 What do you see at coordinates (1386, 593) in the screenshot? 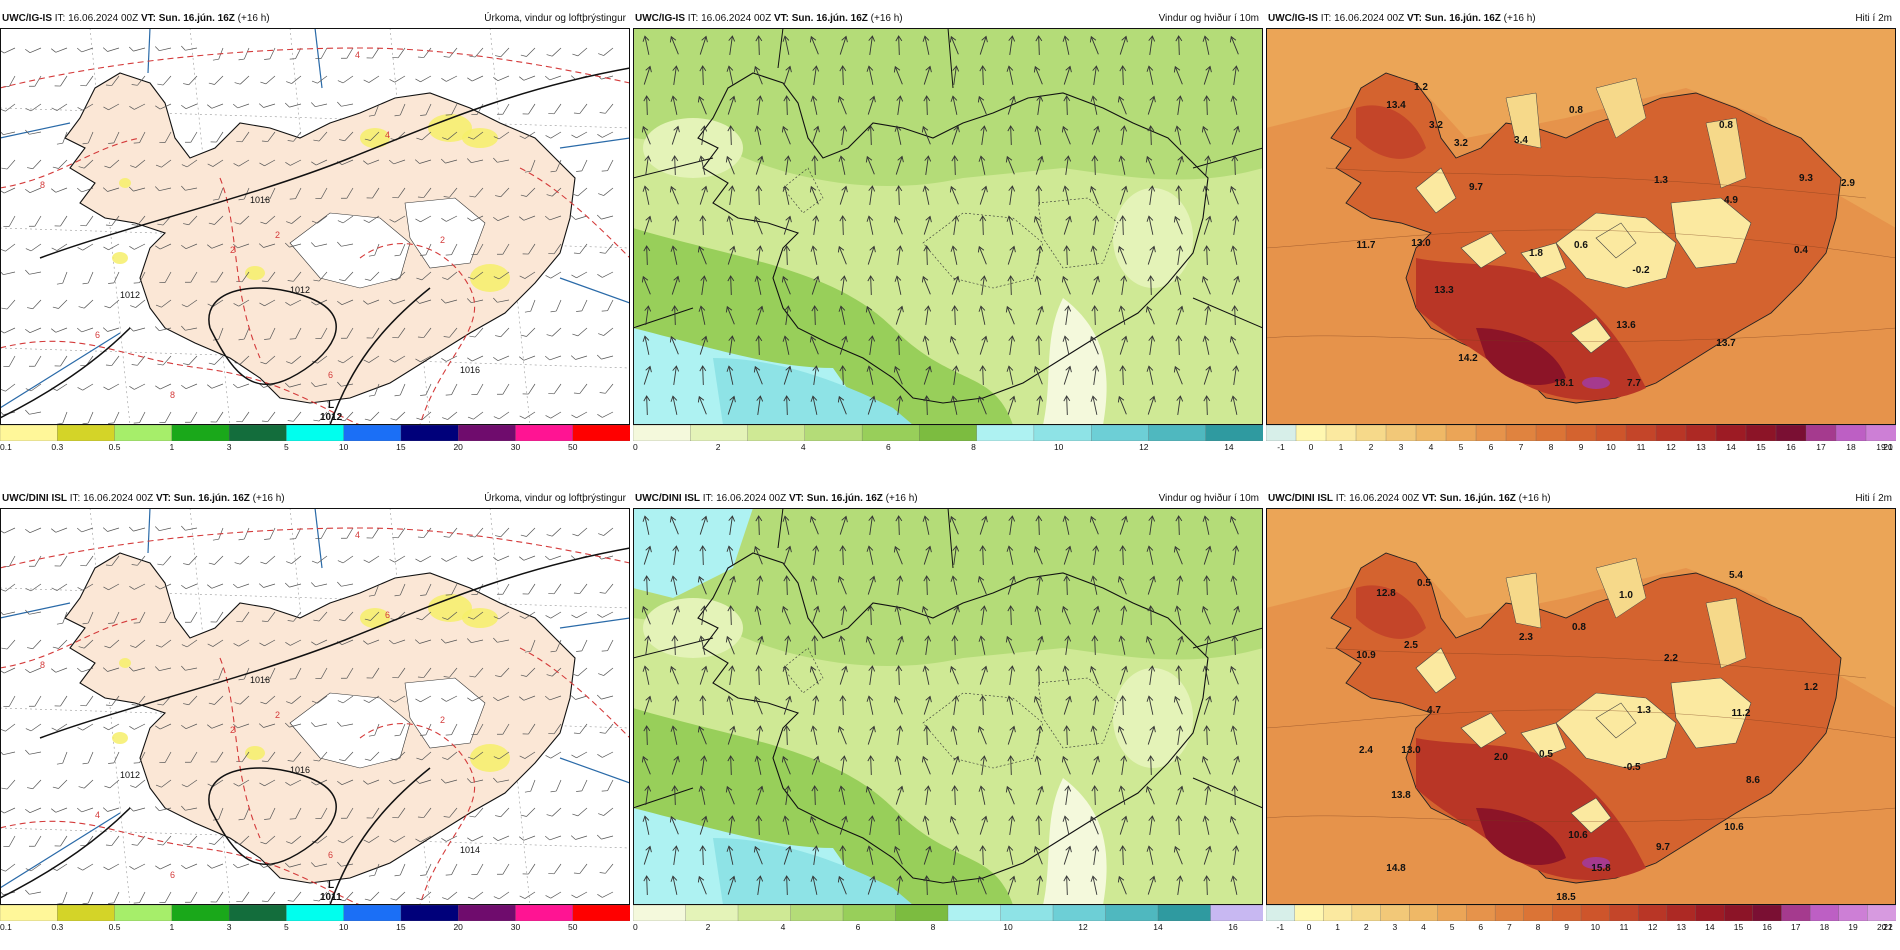
I see `temperature-value-label: 12.8` at bounding box center [1386, 593].